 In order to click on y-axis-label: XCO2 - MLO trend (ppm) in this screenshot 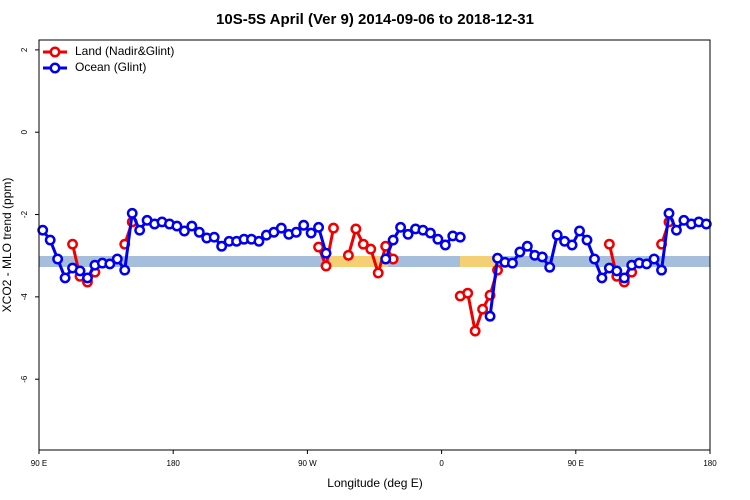, I will do `click(7, 245)`.